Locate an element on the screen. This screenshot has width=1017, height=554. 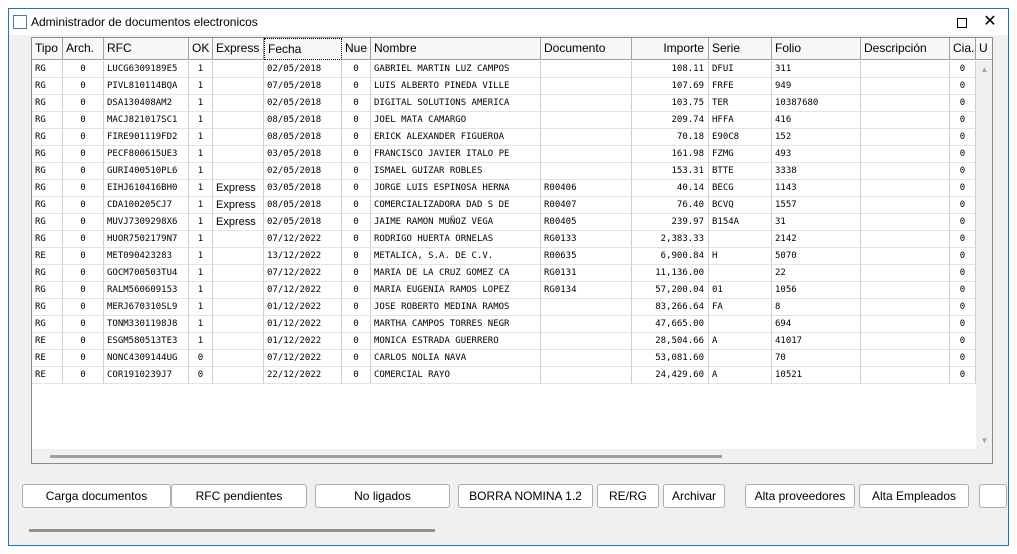
column-header-serie: Serie is located at coordinates (740, 49).